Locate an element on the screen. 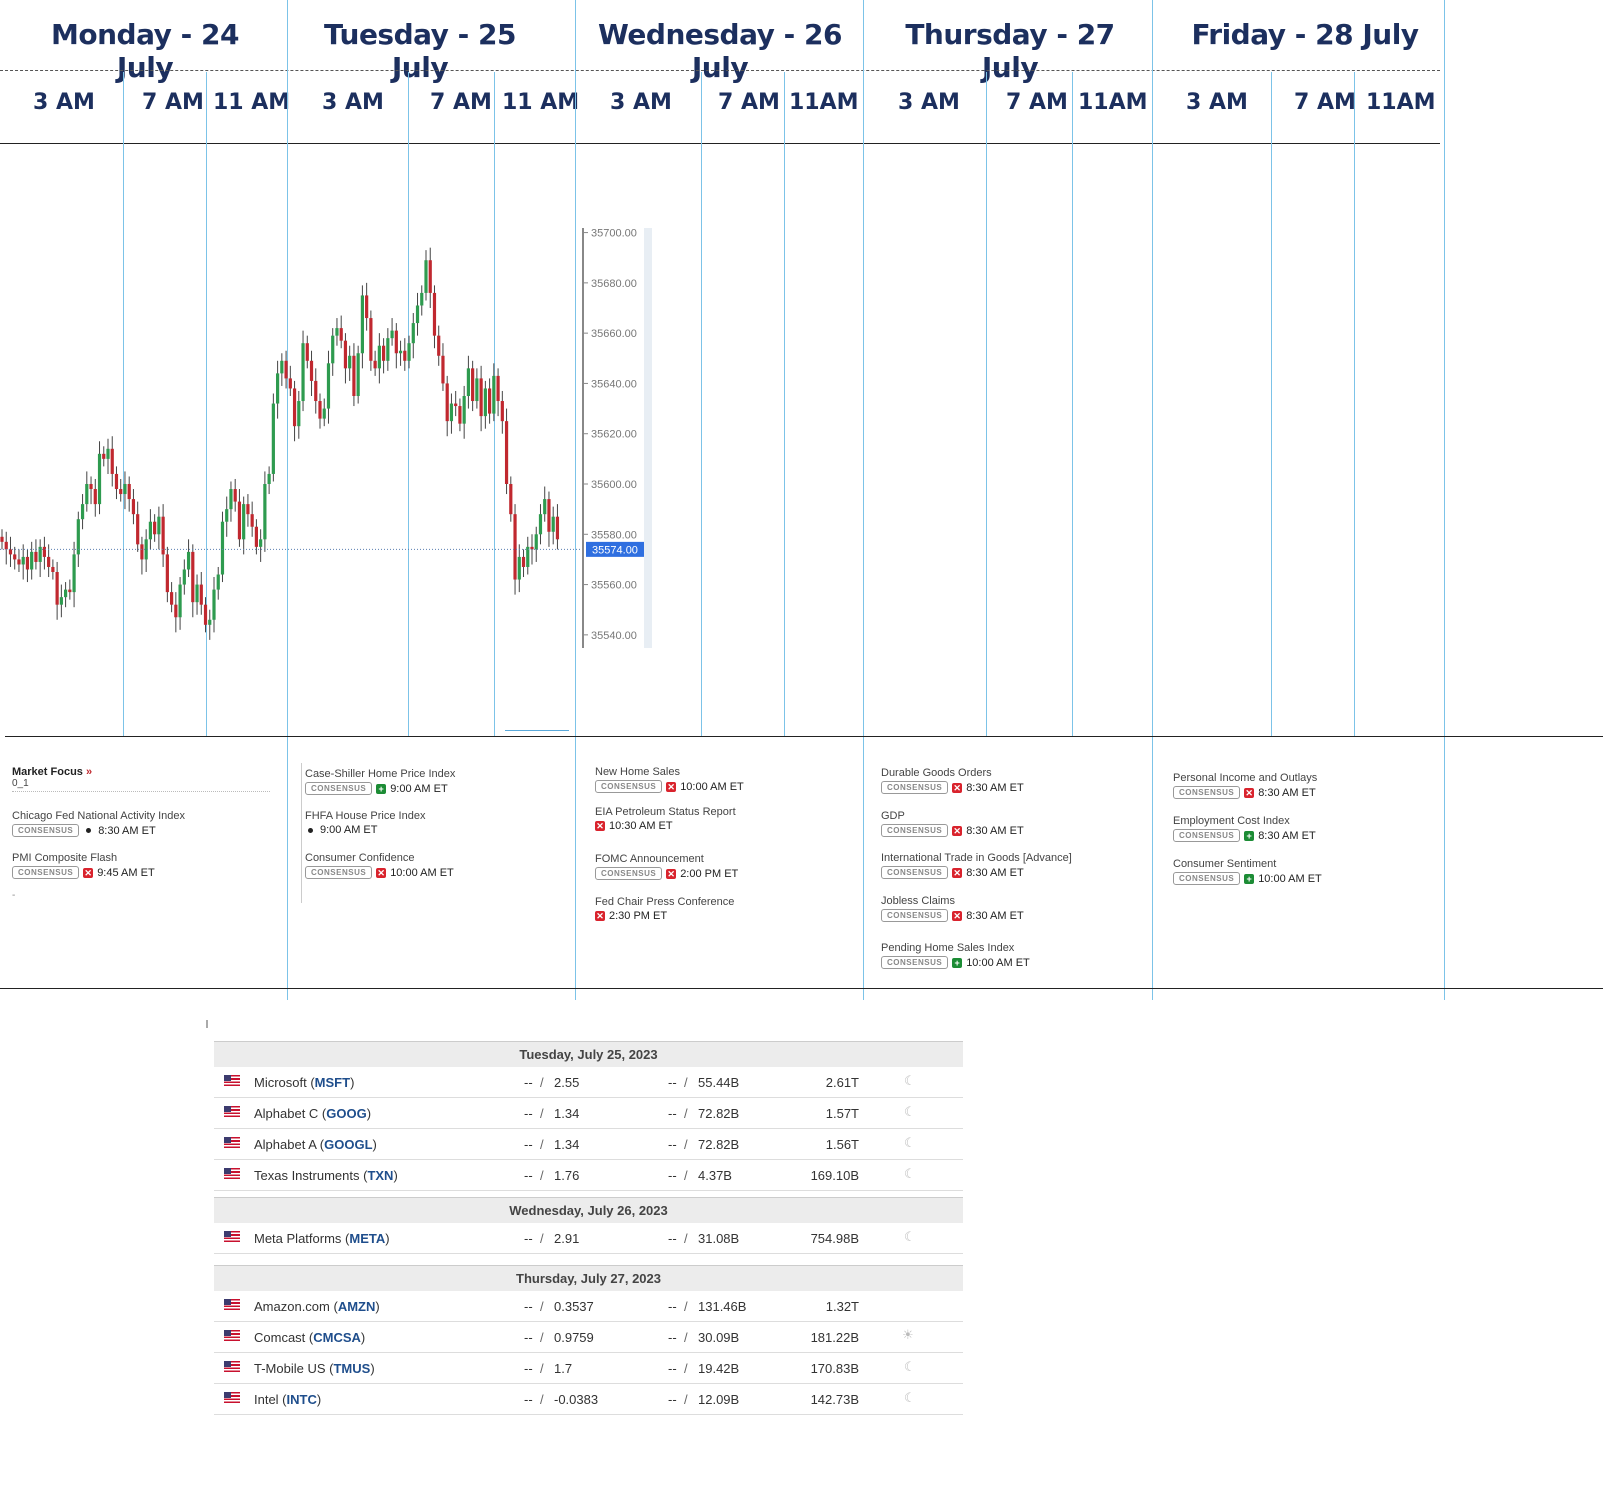  event-name: New Home Sales is located at coordinates (637, 772).